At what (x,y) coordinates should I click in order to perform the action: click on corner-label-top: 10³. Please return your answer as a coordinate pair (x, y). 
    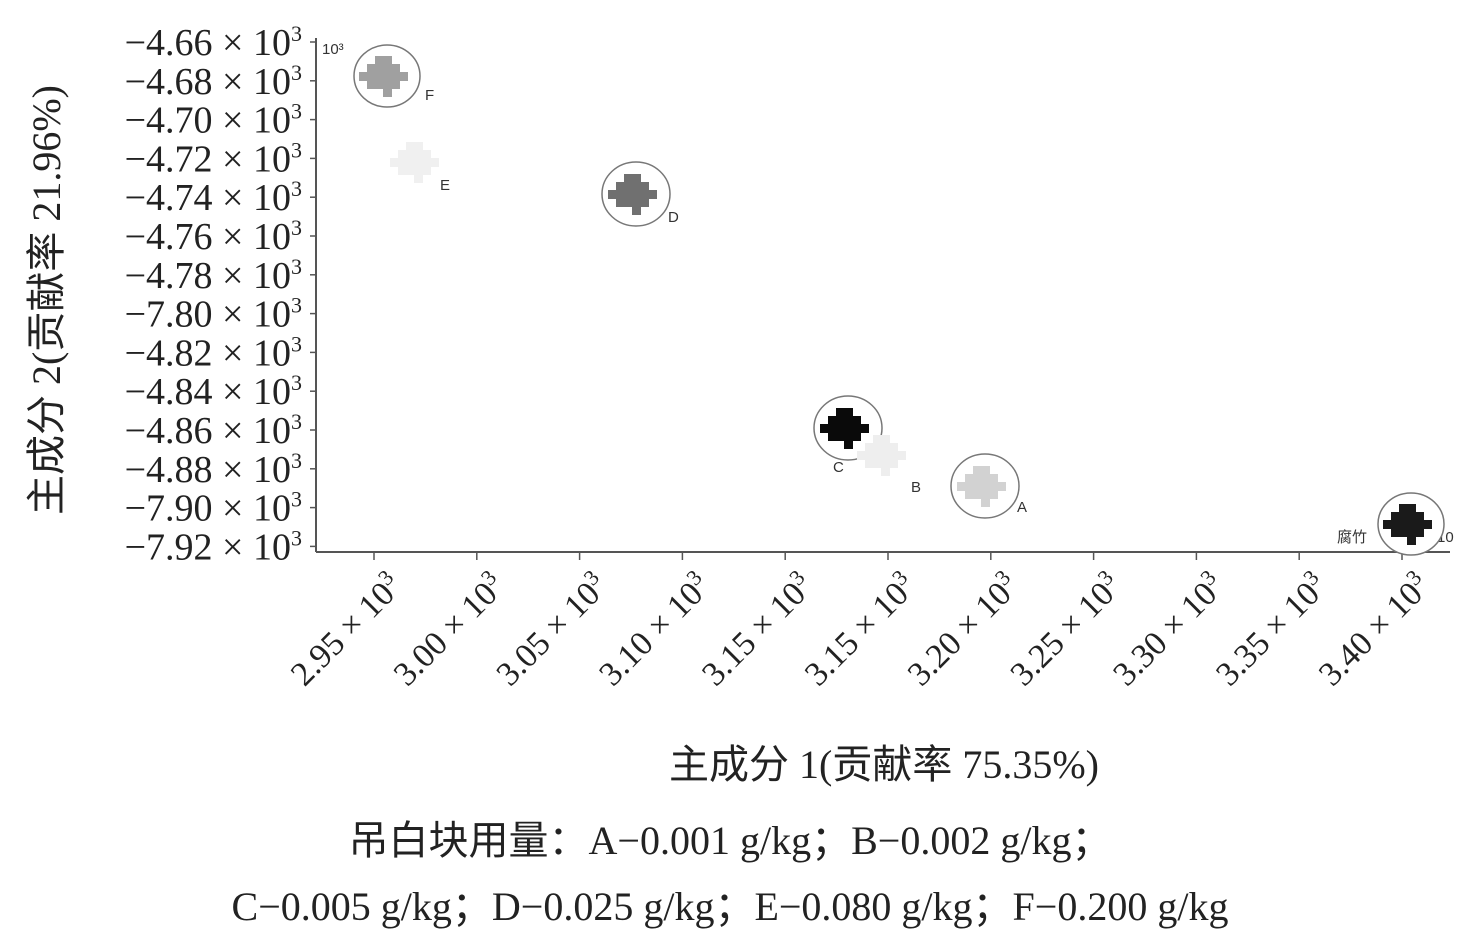
    Looking at the image, I should click on (333, 49).